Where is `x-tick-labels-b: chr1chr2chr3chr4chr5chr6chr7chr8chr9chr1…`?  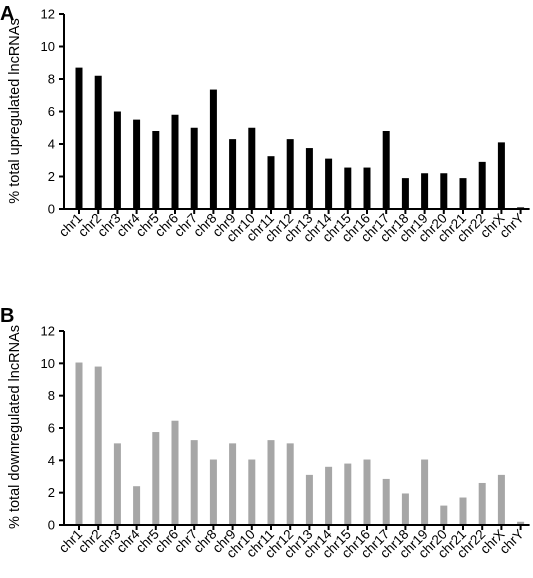
x-tick-labels-b: chr1chr2chr3chr4chr5chr6chr7chr8chr9chr1… is located at coordinates (291, 543).